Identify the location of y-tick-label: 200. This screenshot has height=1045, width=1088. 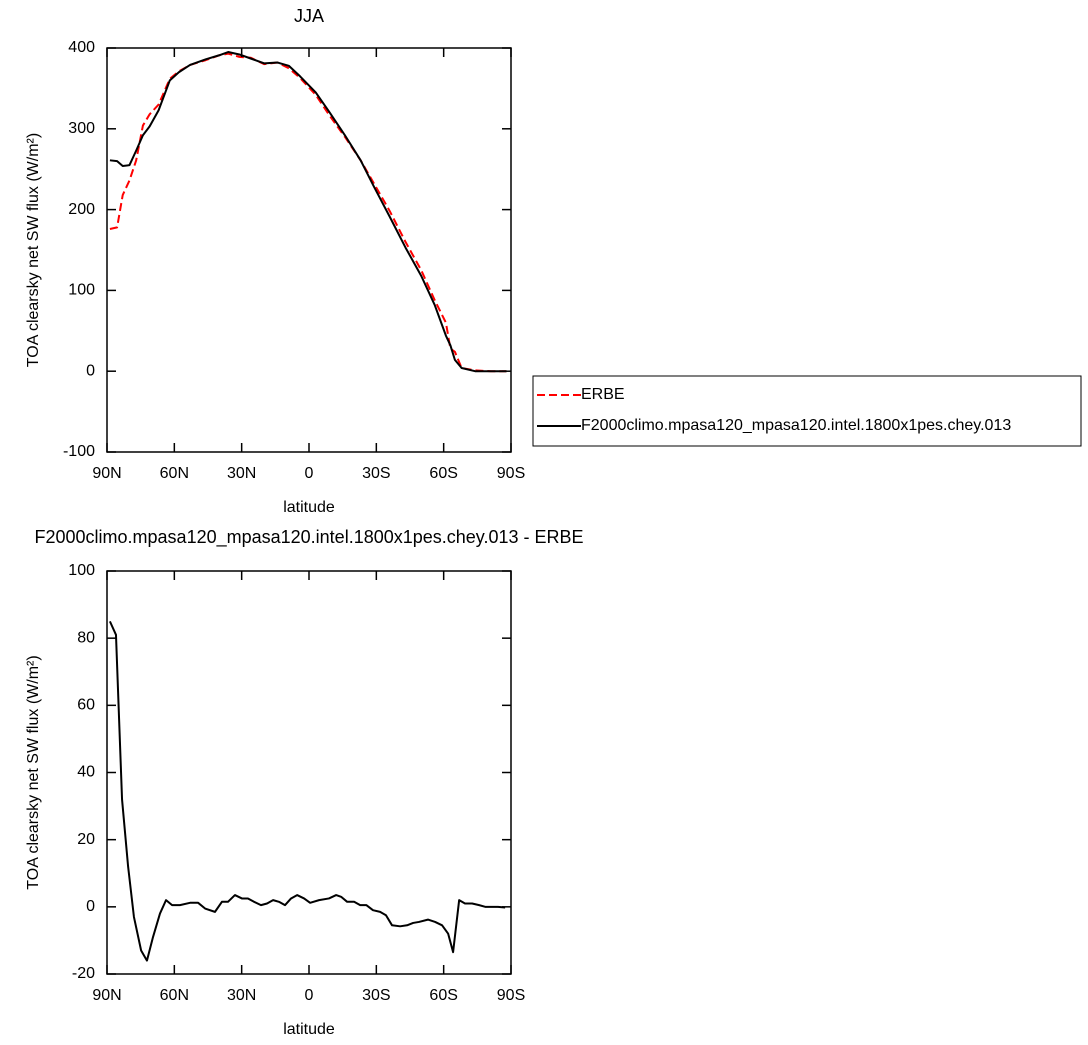
(81, 209).